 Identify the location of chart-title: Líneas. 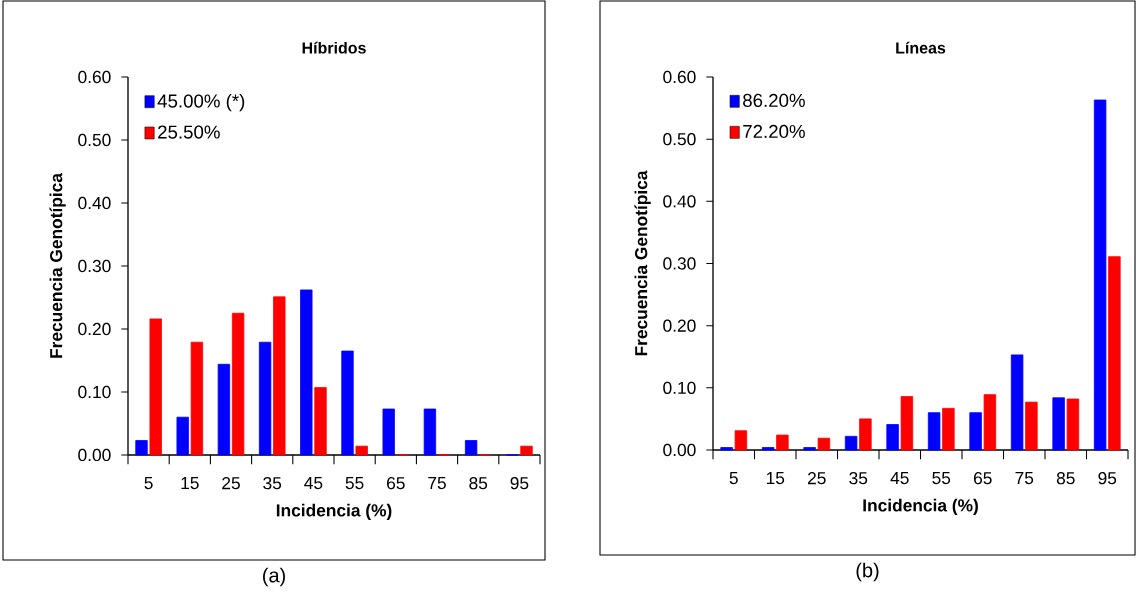
(921, 47).